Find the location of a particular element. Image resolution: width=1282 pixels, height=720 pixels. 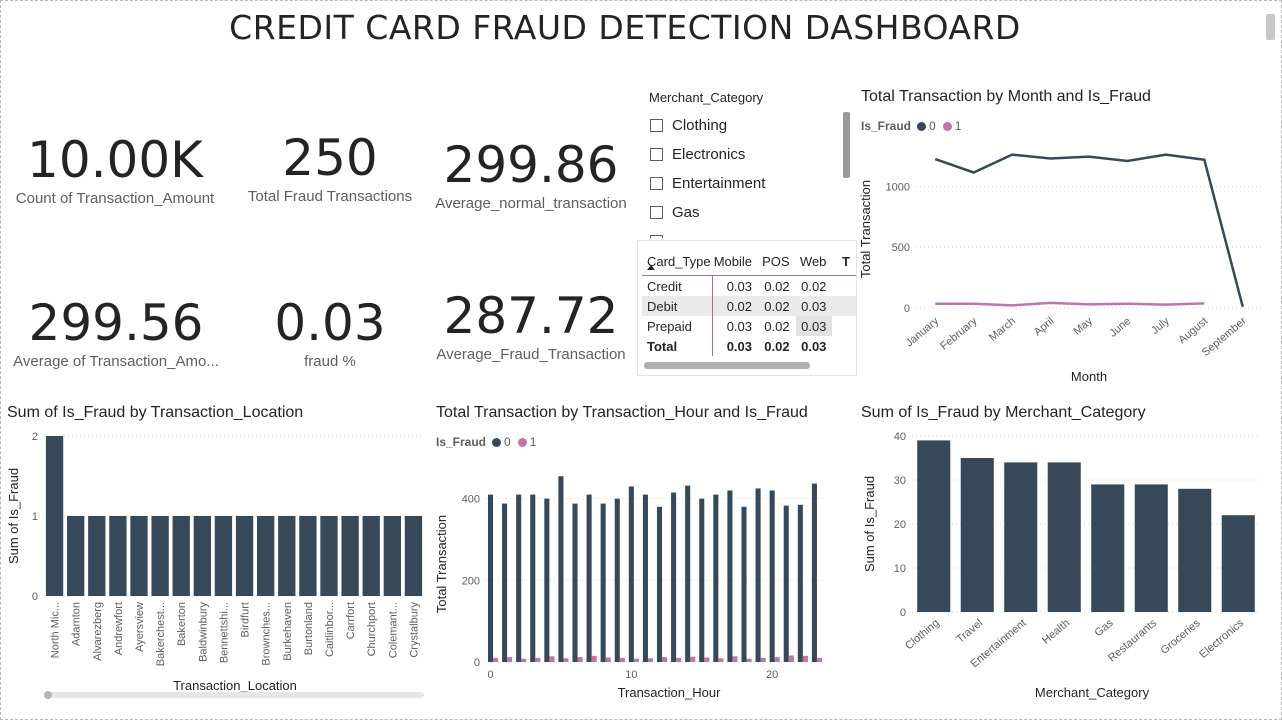

scroll-thumb is located at coordinates (48, 695).